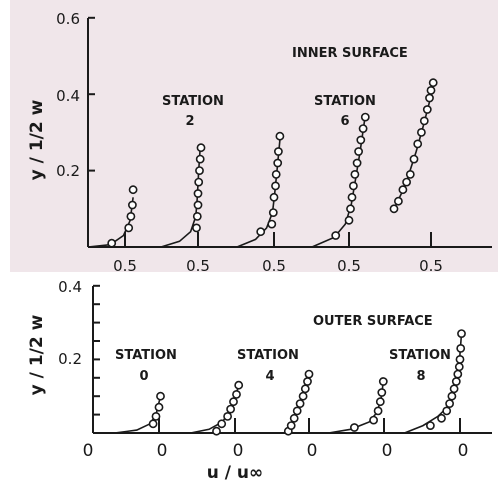  Describe the element at coordinates (70, 323) in the screenshot. I see `outer-y-tick-labels: 0.2 0.4` at that location.